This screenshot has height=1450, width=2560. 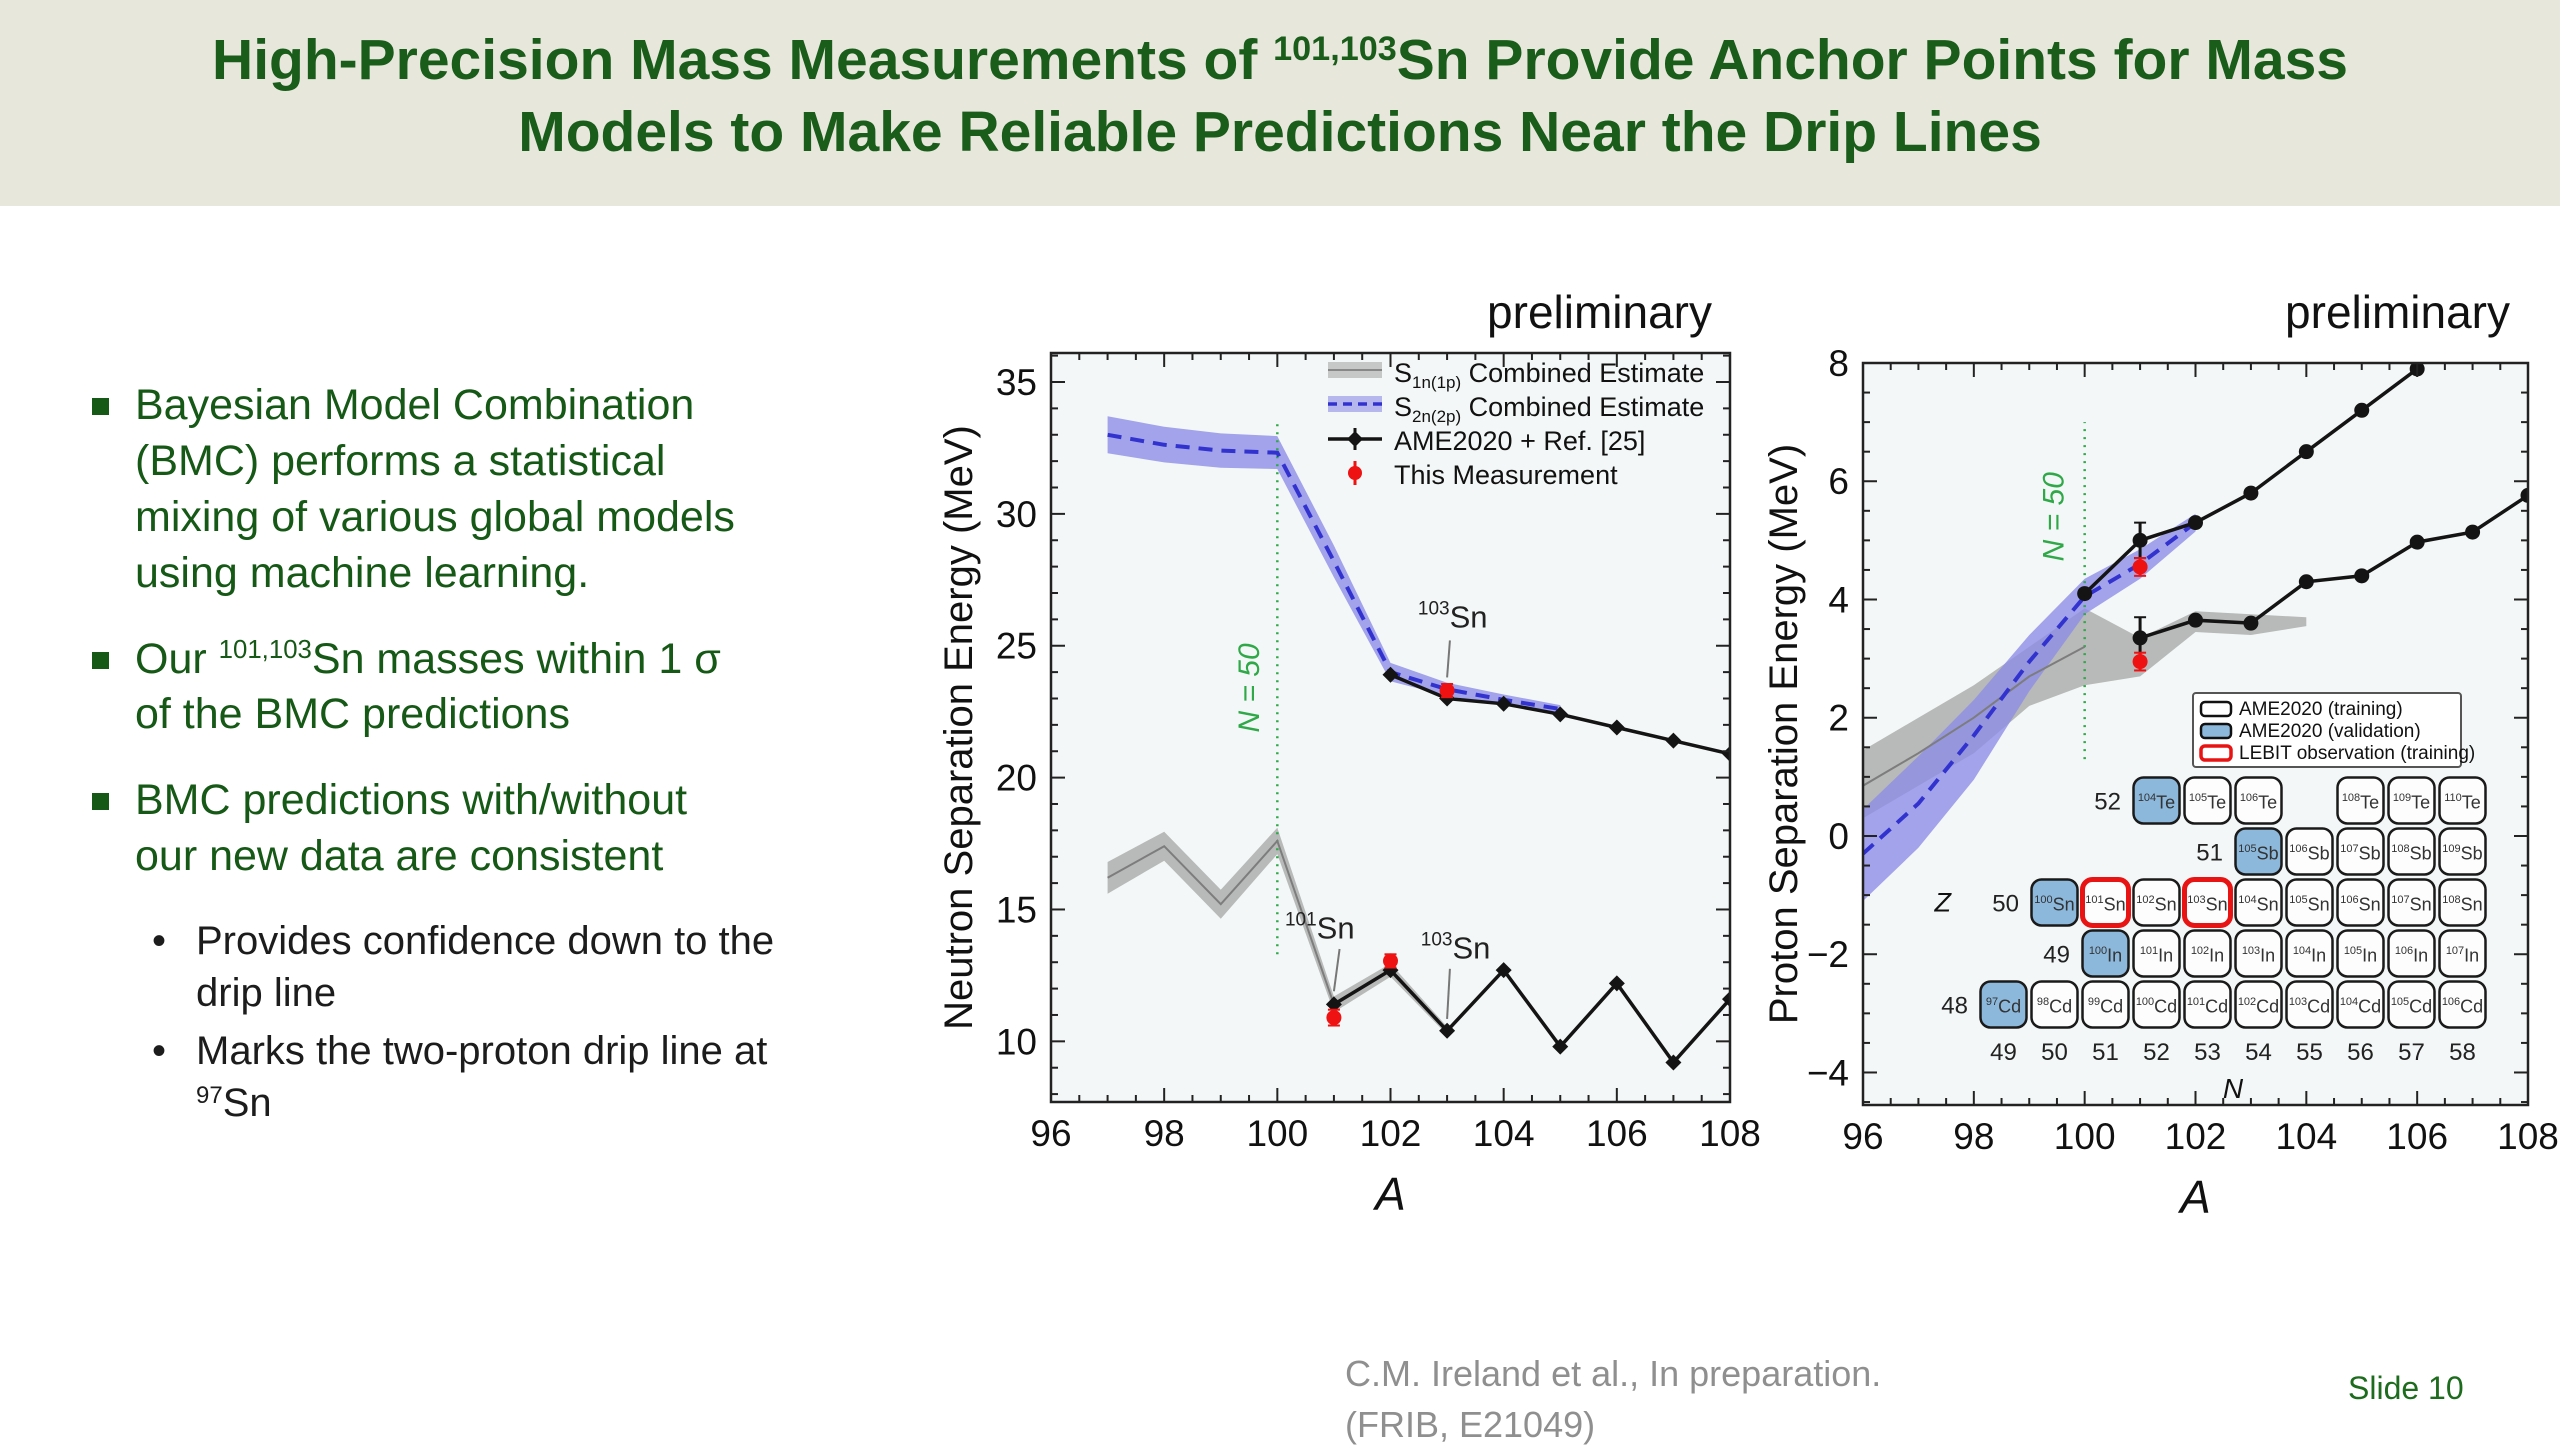 I want to click on y-tick-label: 10, so click(x=1016, y=1041).